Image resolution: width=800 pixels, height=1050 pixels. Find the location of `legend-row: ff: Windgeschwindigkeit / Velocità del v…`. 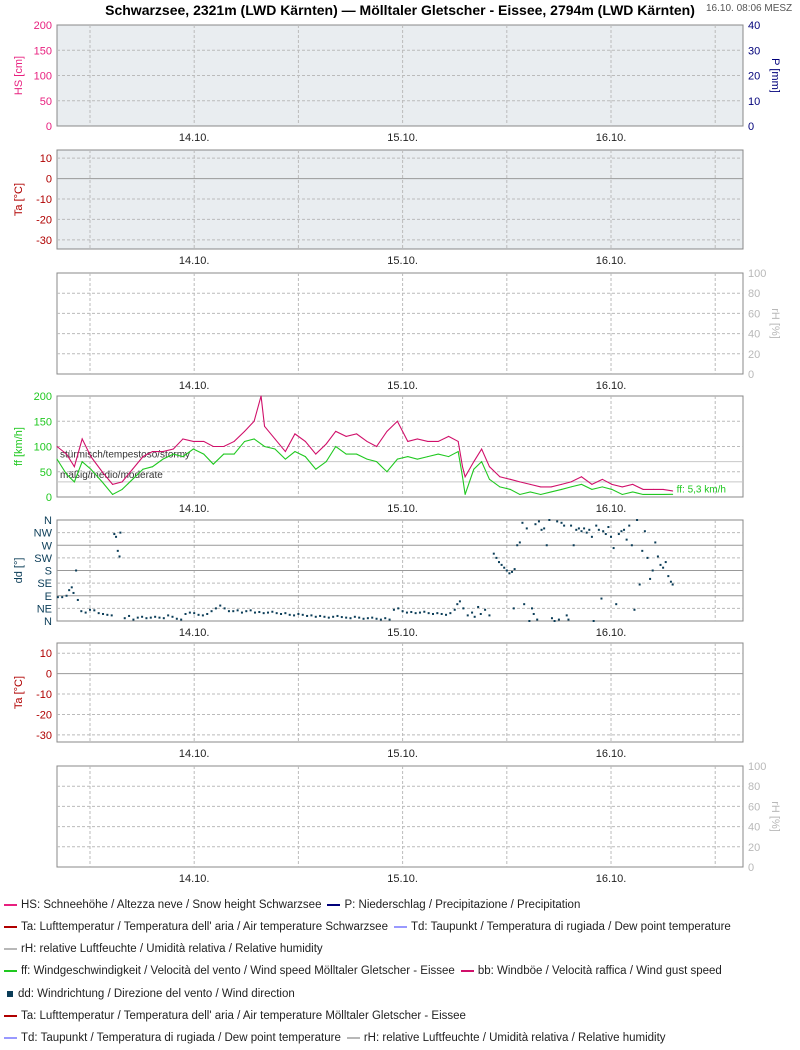

legend-row: ff: Windgeschwindigkeit / Velocità del v… is located at coordinates (366, 971).